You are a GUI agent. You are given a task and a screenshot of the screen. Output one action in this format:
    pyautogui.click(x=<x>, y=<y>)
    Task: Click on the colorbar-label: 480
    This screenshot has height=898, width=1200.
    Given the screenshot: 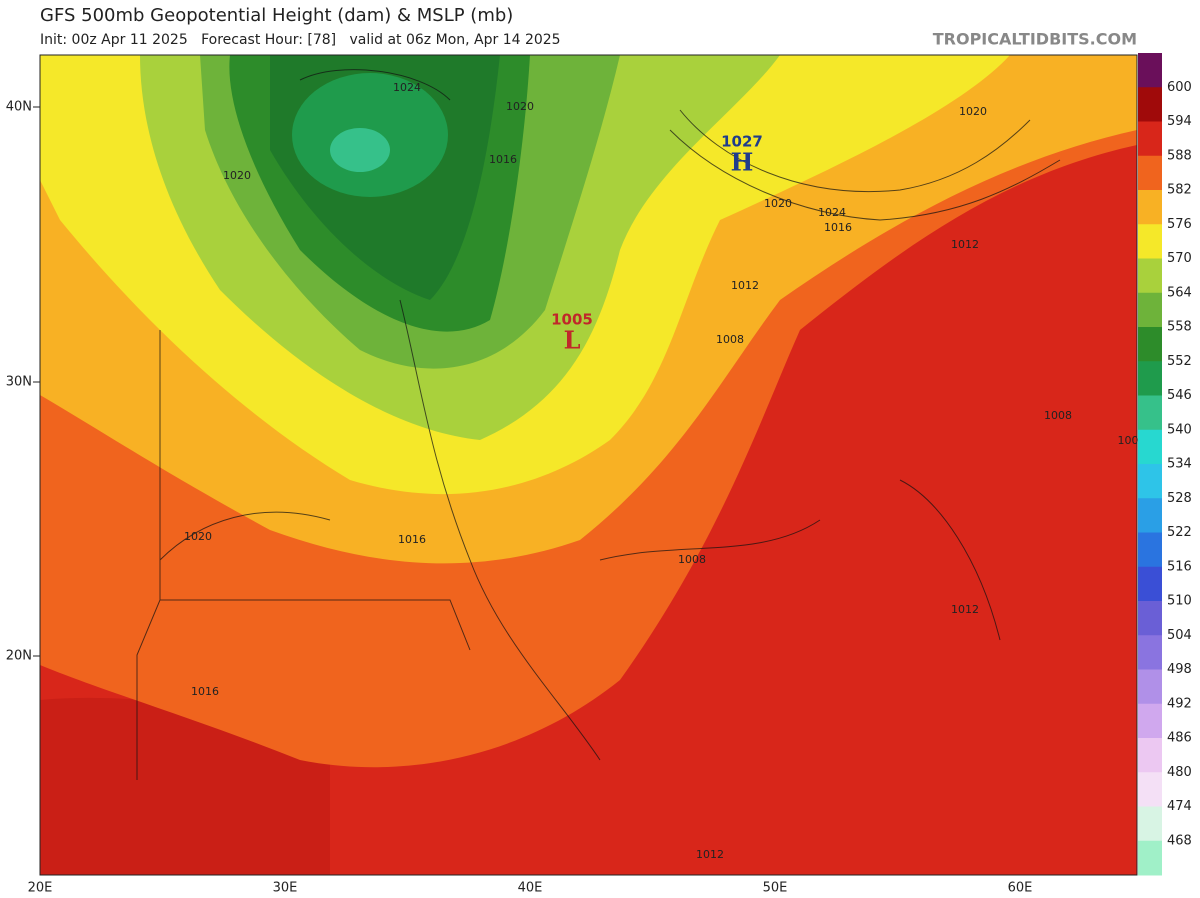 What is the action you would take?
    pyautogui.click(x=1179, y=772)
    